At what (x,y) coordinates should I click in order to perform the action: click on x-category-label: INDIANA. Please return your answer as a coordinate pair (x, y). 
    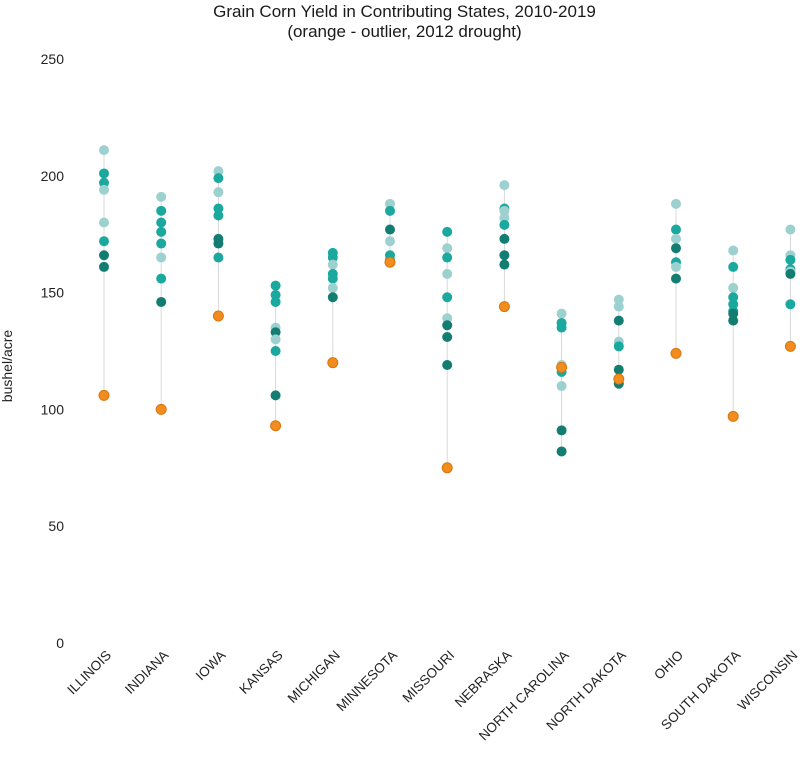
    Looking at the image, I should click on (146, 672).